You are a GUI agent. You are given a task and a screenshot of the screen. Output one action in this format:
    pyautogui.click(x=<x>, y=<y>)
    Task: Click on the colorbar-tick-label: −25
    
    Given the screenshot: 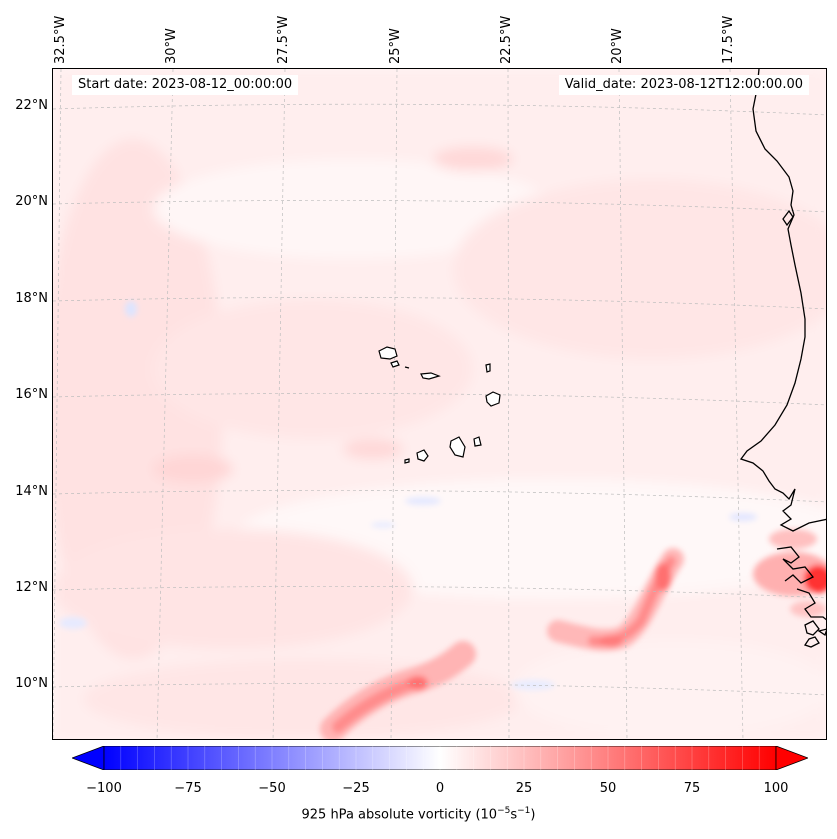 What is the action you would take?
    pyautogui.click(x=356, y=788)
    